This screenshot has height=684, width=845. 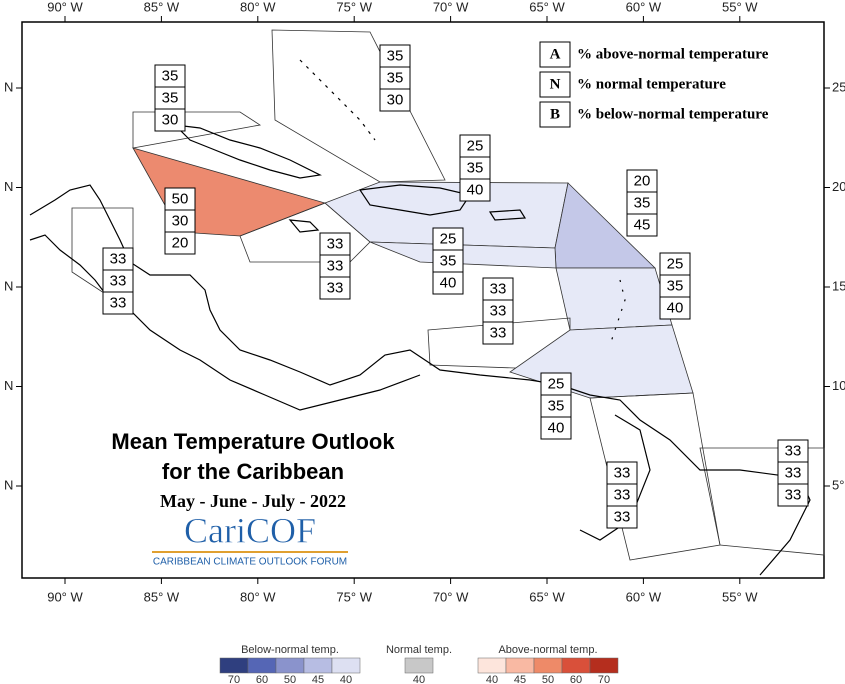 What do you see at coordinates (838, 86) in the screenshot?
I see `lat-label: 25` at bounding box center [838, 86].